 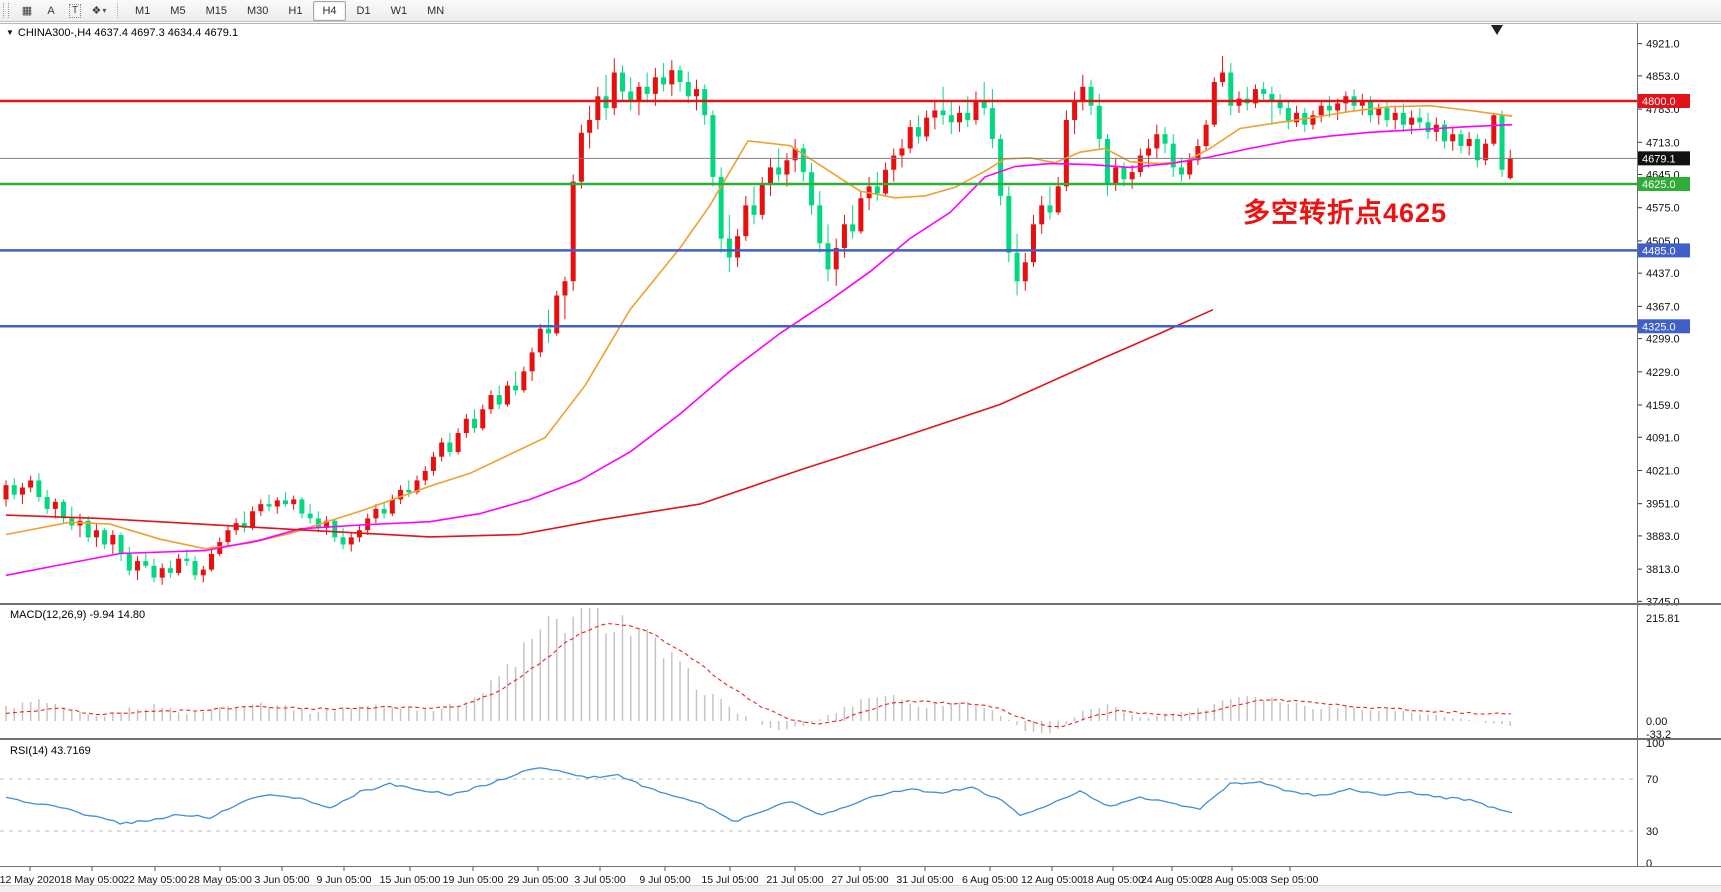 I want to click on toolbar: ▦ A T ❖ ▾ M1 M5 M15 M30 H1 H4 D1 W1 MN, so click(x=860, y=11).